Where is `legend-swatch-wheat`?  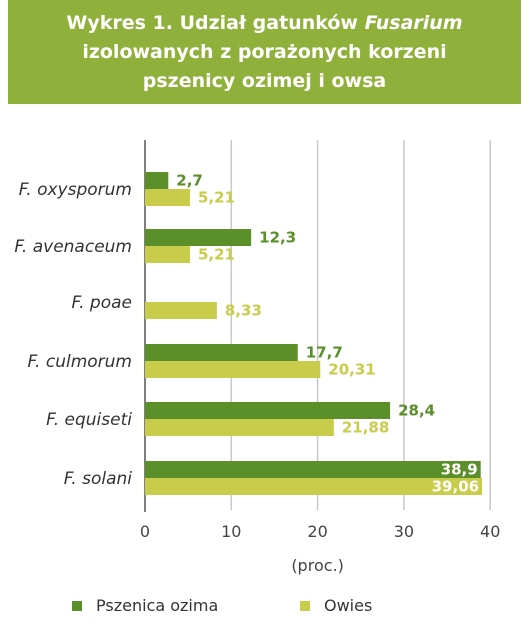 legend-swatch-wheat is located at coordinates (77, 605).